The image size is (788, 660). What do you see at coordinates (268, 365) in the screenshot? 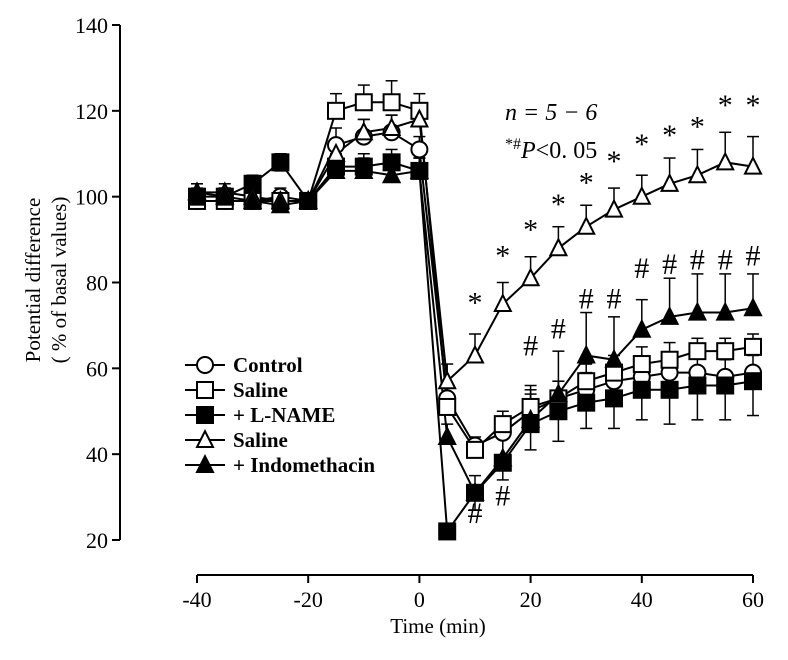
I see `legend-label: Control` at bounding box center [268, 365].